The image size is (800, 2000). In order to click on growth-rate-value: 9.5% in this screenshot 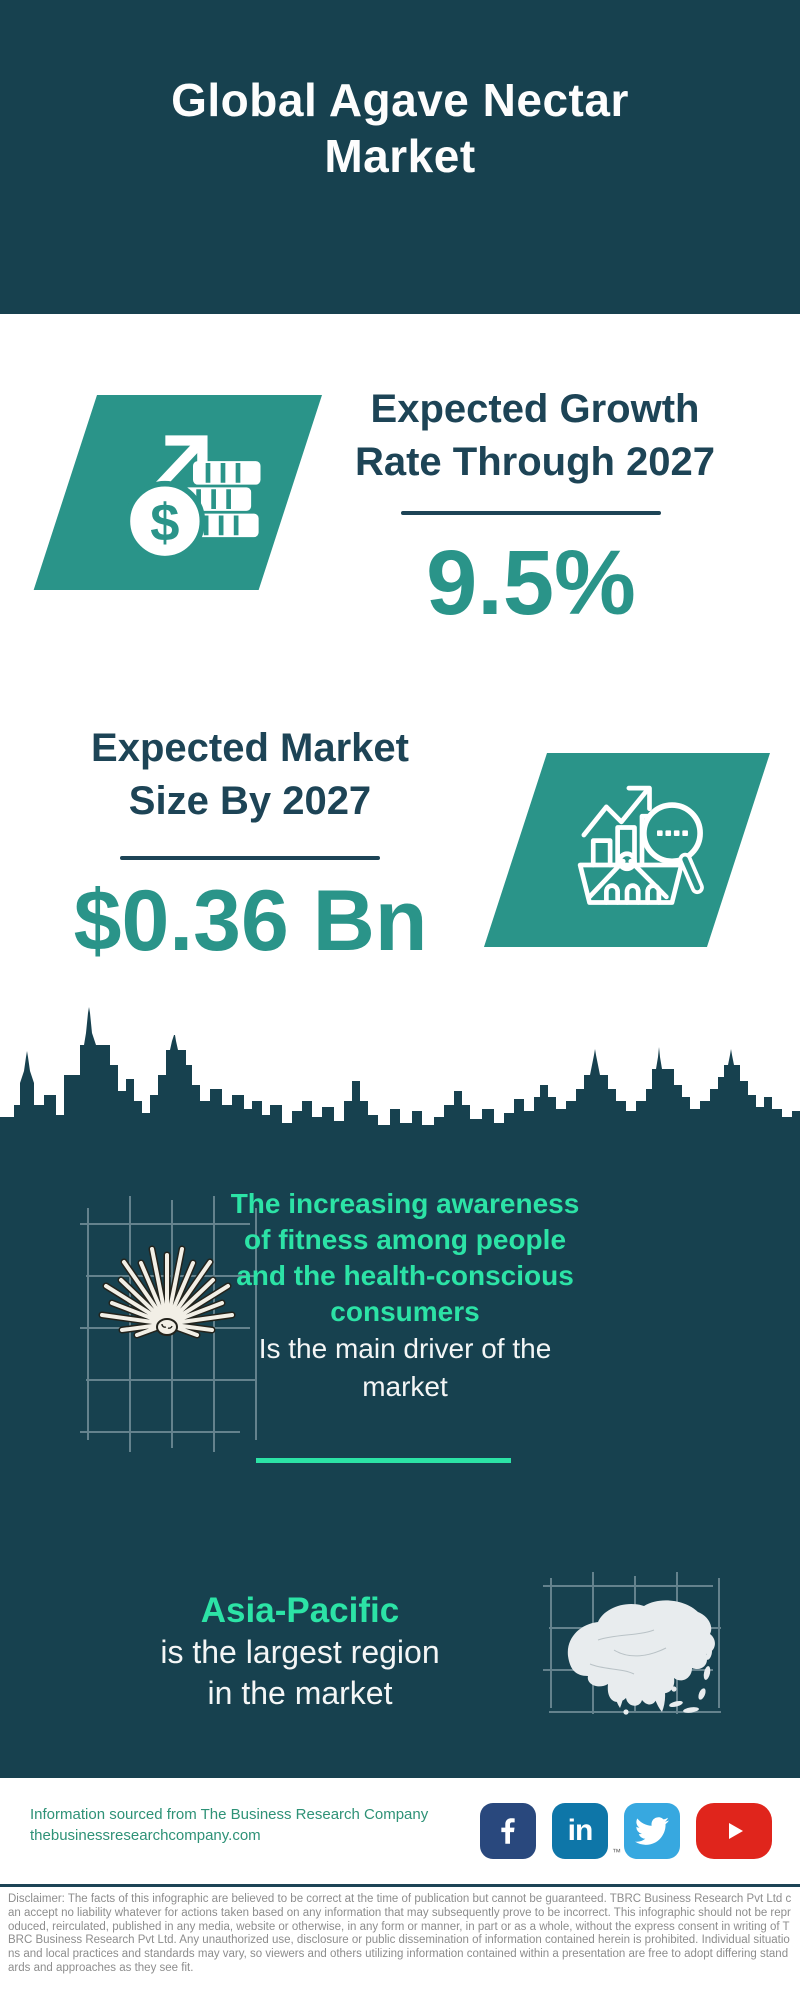, I will do `click(531, 583)`.